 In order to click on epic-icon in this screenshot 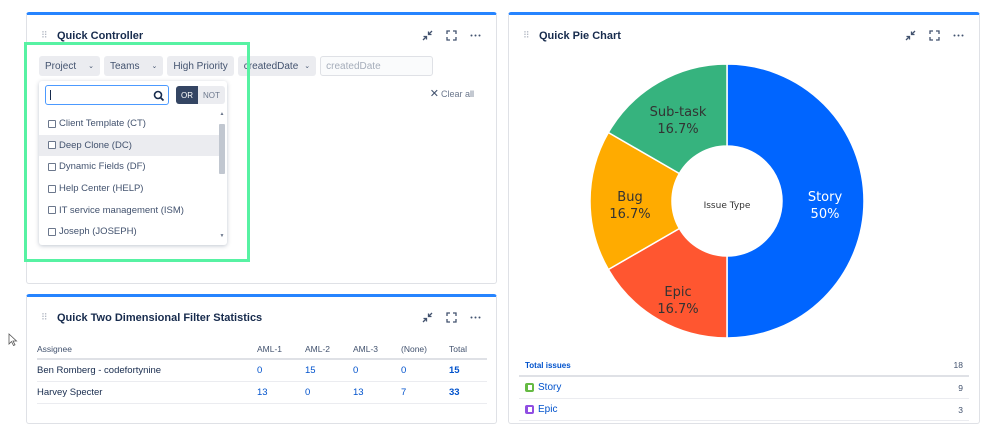, I will do `click(529, 409)`.